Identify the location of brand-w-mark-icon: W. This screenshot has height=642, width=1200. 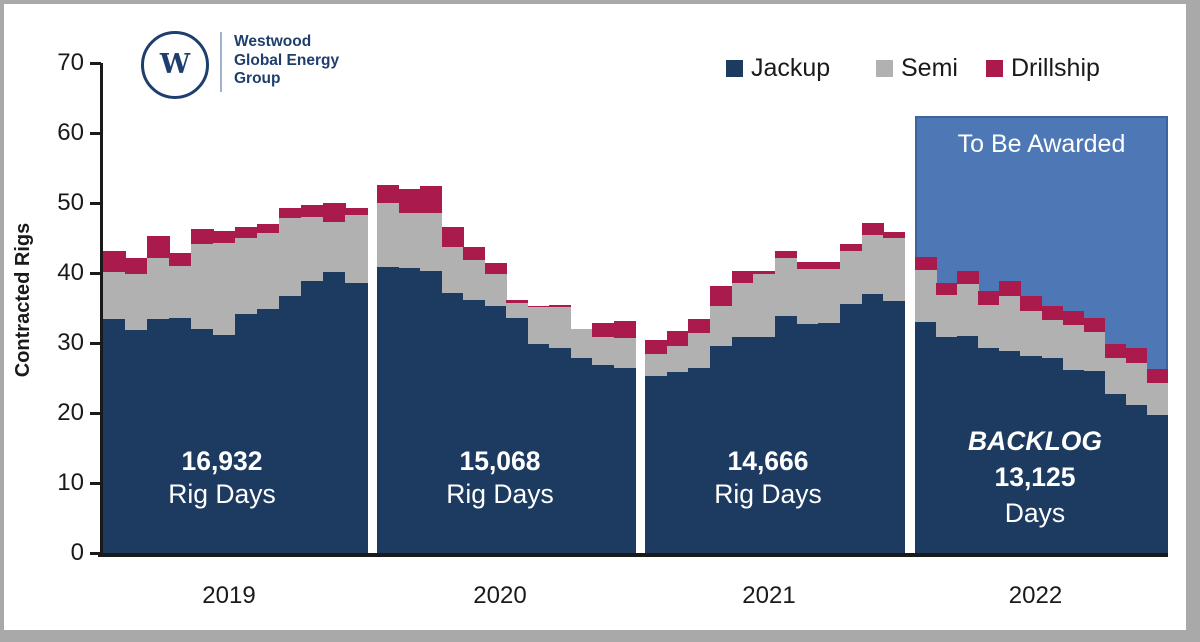
(175, 64).